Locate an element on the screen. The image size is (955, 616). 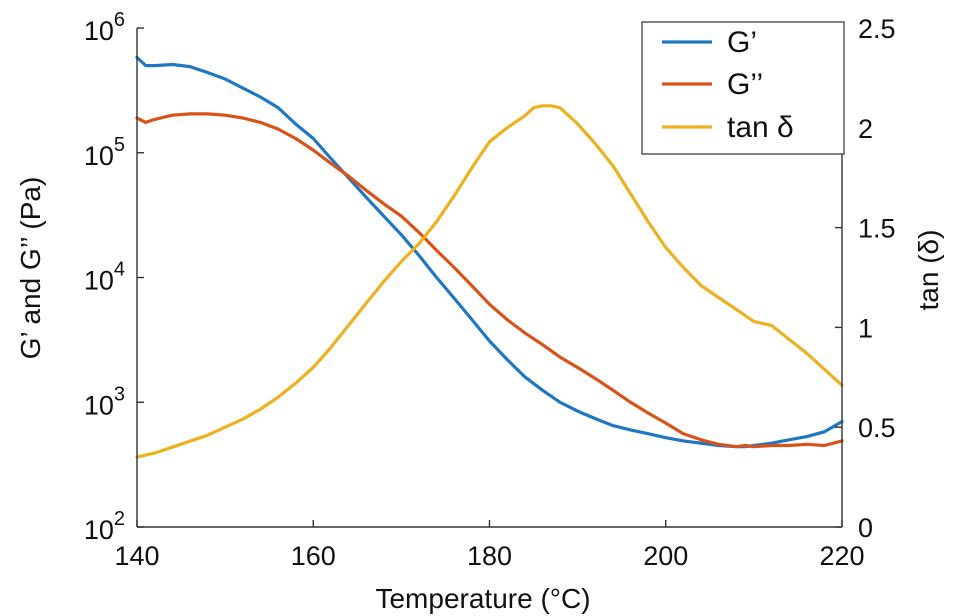
x-tick-label: 140 is located at coordinates (136, 556).